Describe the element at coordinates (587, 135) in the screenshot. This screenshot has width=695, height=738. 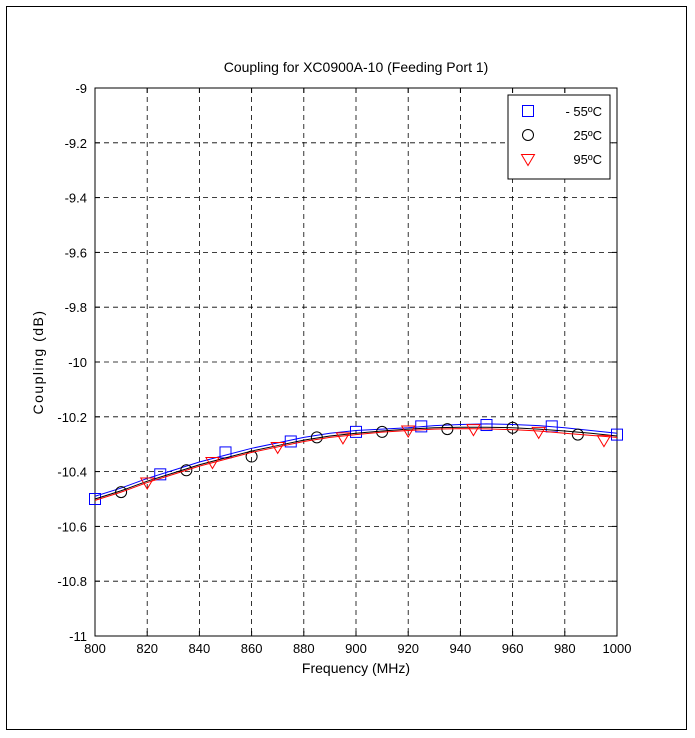
I see `legend-label: 25ºC` at that location.